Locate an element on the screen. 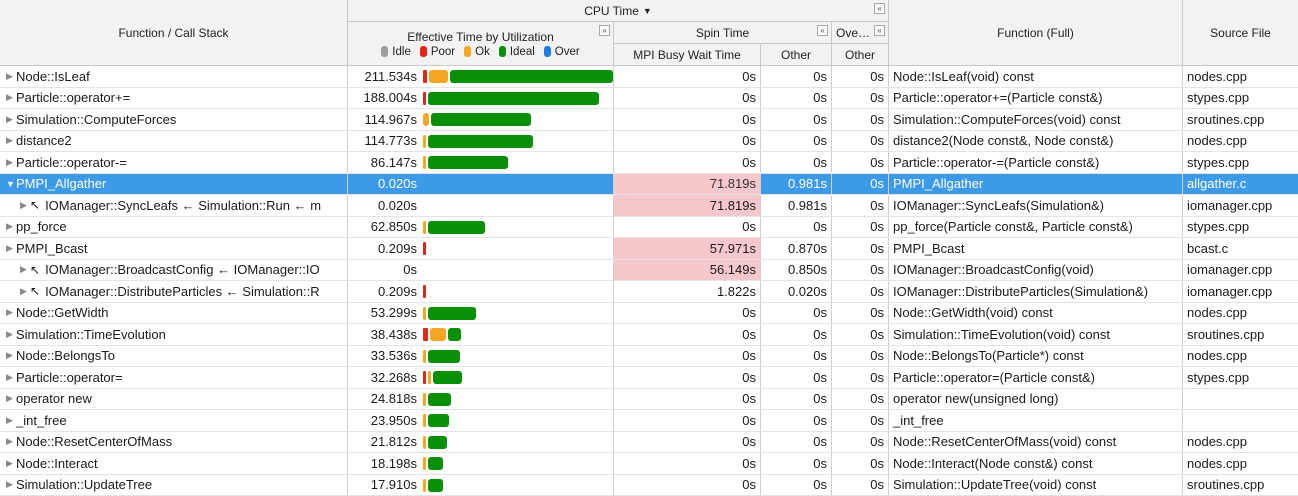 This screenshot has width=1298, height=496. spin-other-cell: 0.870s is located at coordinates (796, 248).